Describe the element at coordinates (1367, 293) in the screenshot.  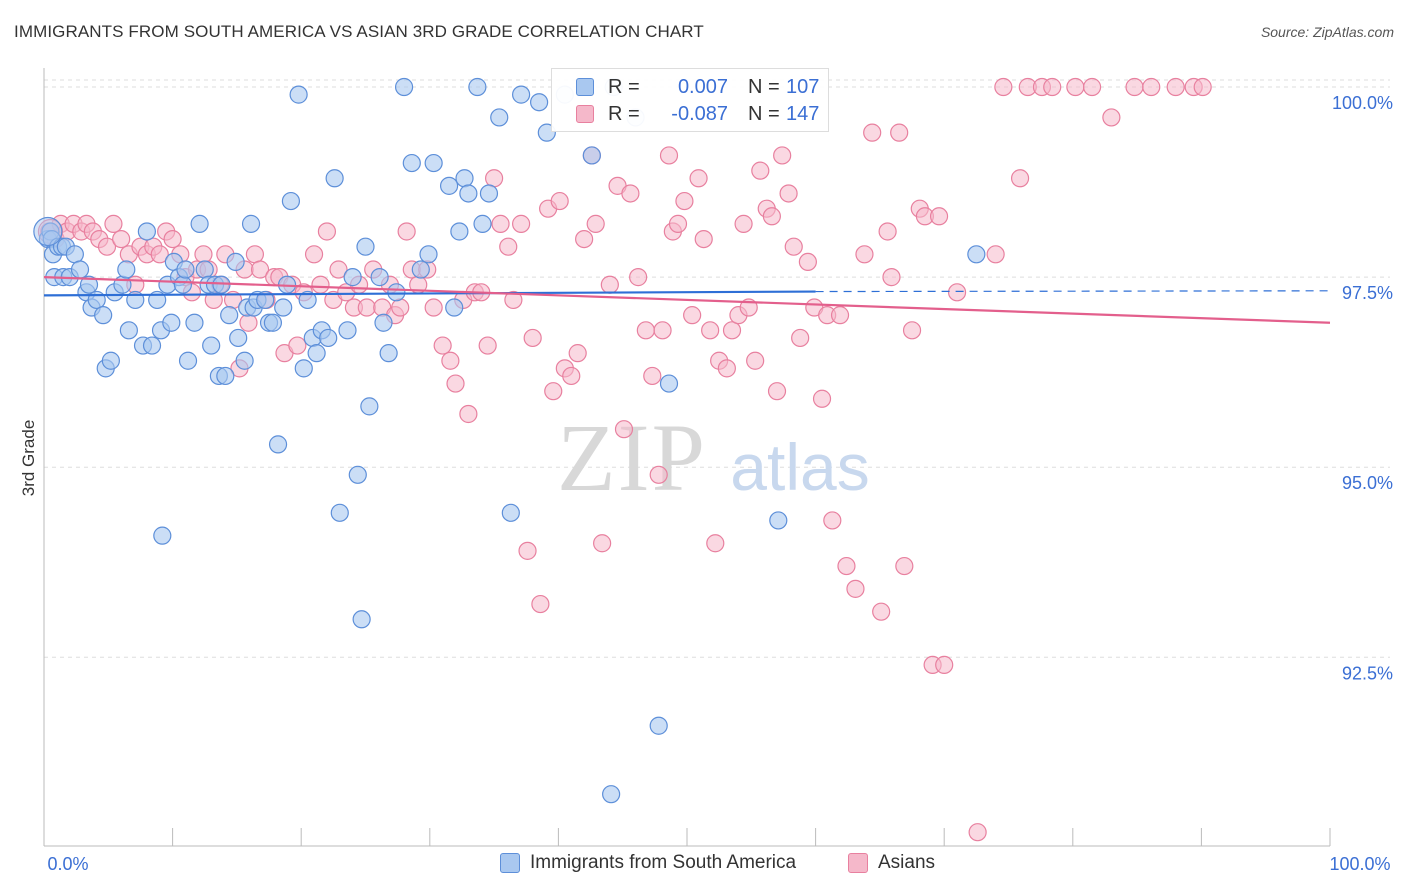
I see `y-tick-label: 97.5%` at that location.